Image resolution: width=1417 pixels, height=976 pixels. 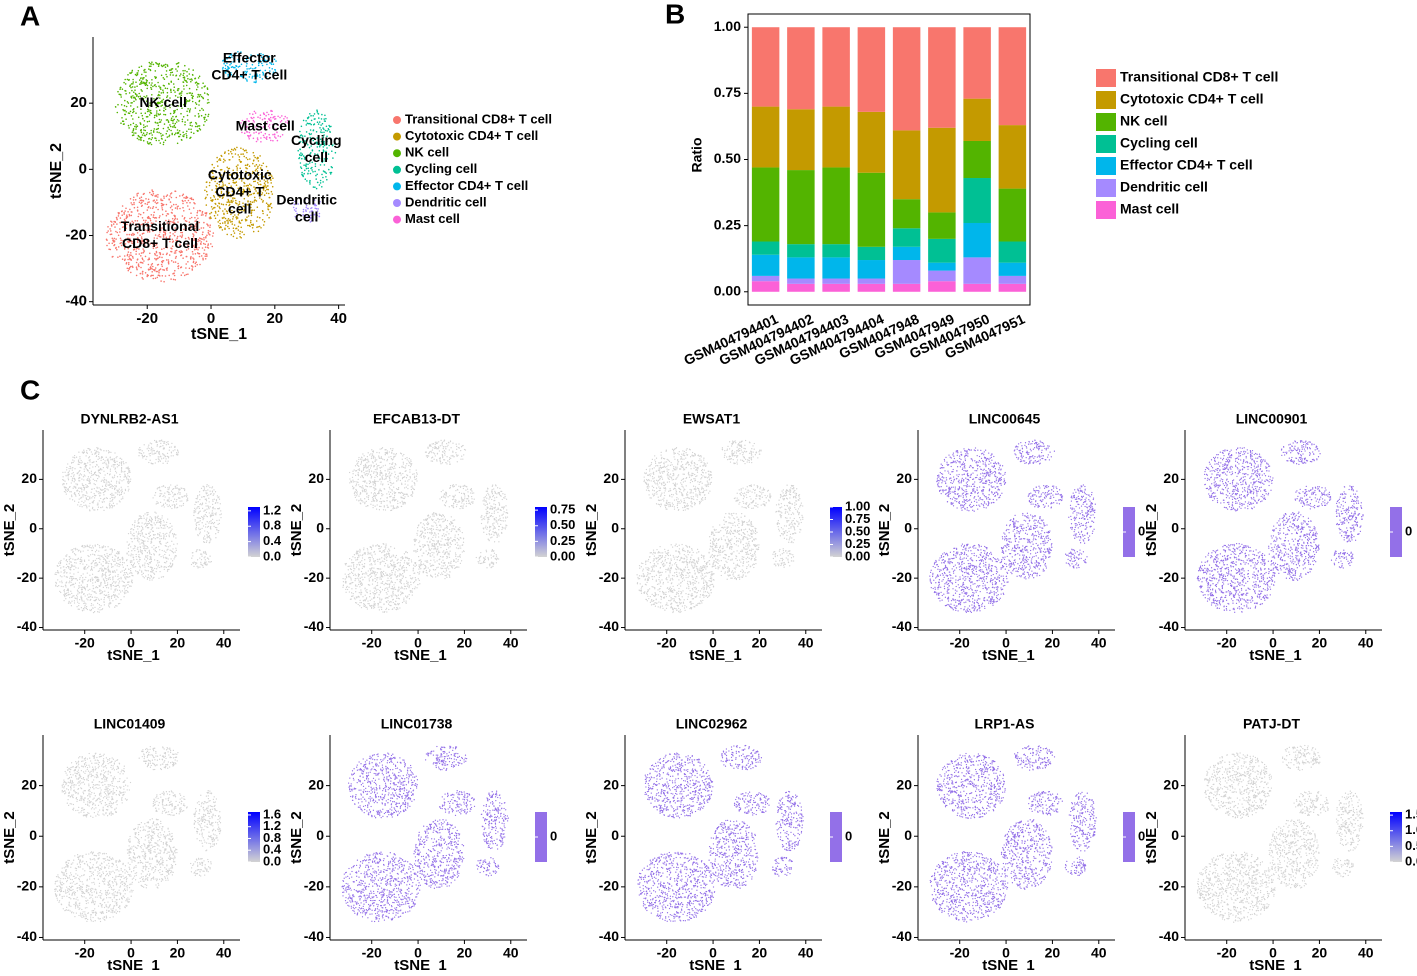 What do you see at coordinates (30, 389) in the screenshot?
I see `panel-label: C` at bounding box center [30, 389].